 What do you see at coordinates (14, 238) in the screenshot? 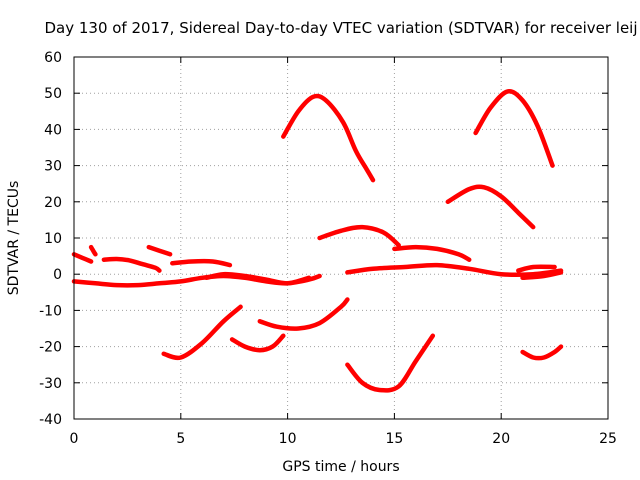
I see `y-axis-label: SDTVAR / TECUs` at bounding box center [14, 238].